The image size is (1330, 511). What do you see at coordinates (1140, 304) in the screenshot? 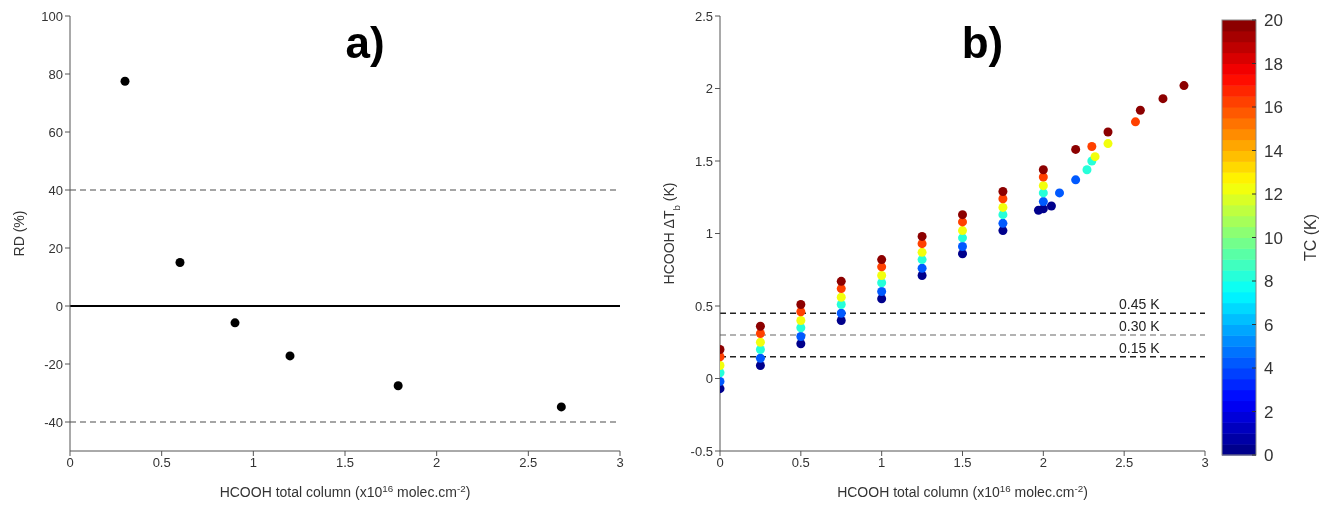
I see `ref-line-label: 0.45 K` at bounding box center [1140, 304].